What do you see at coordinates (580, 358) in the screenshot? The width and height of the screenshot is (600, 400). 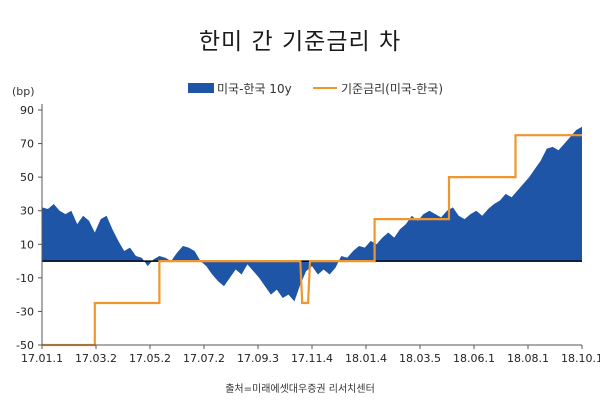 I see `x-tick-label: 18.10.1` at bounding box center [580, 358].